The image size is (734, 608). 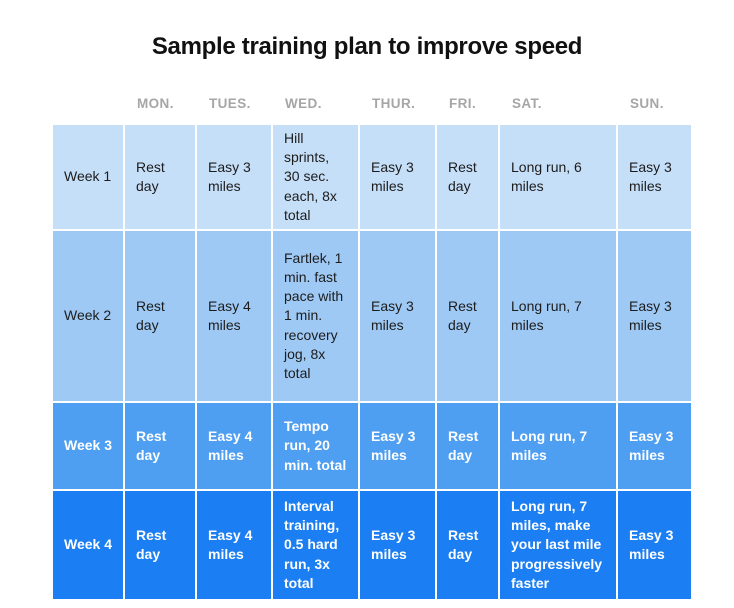 I want to click on cell-week3-fri: Rest day, so click(x=467, y=446).